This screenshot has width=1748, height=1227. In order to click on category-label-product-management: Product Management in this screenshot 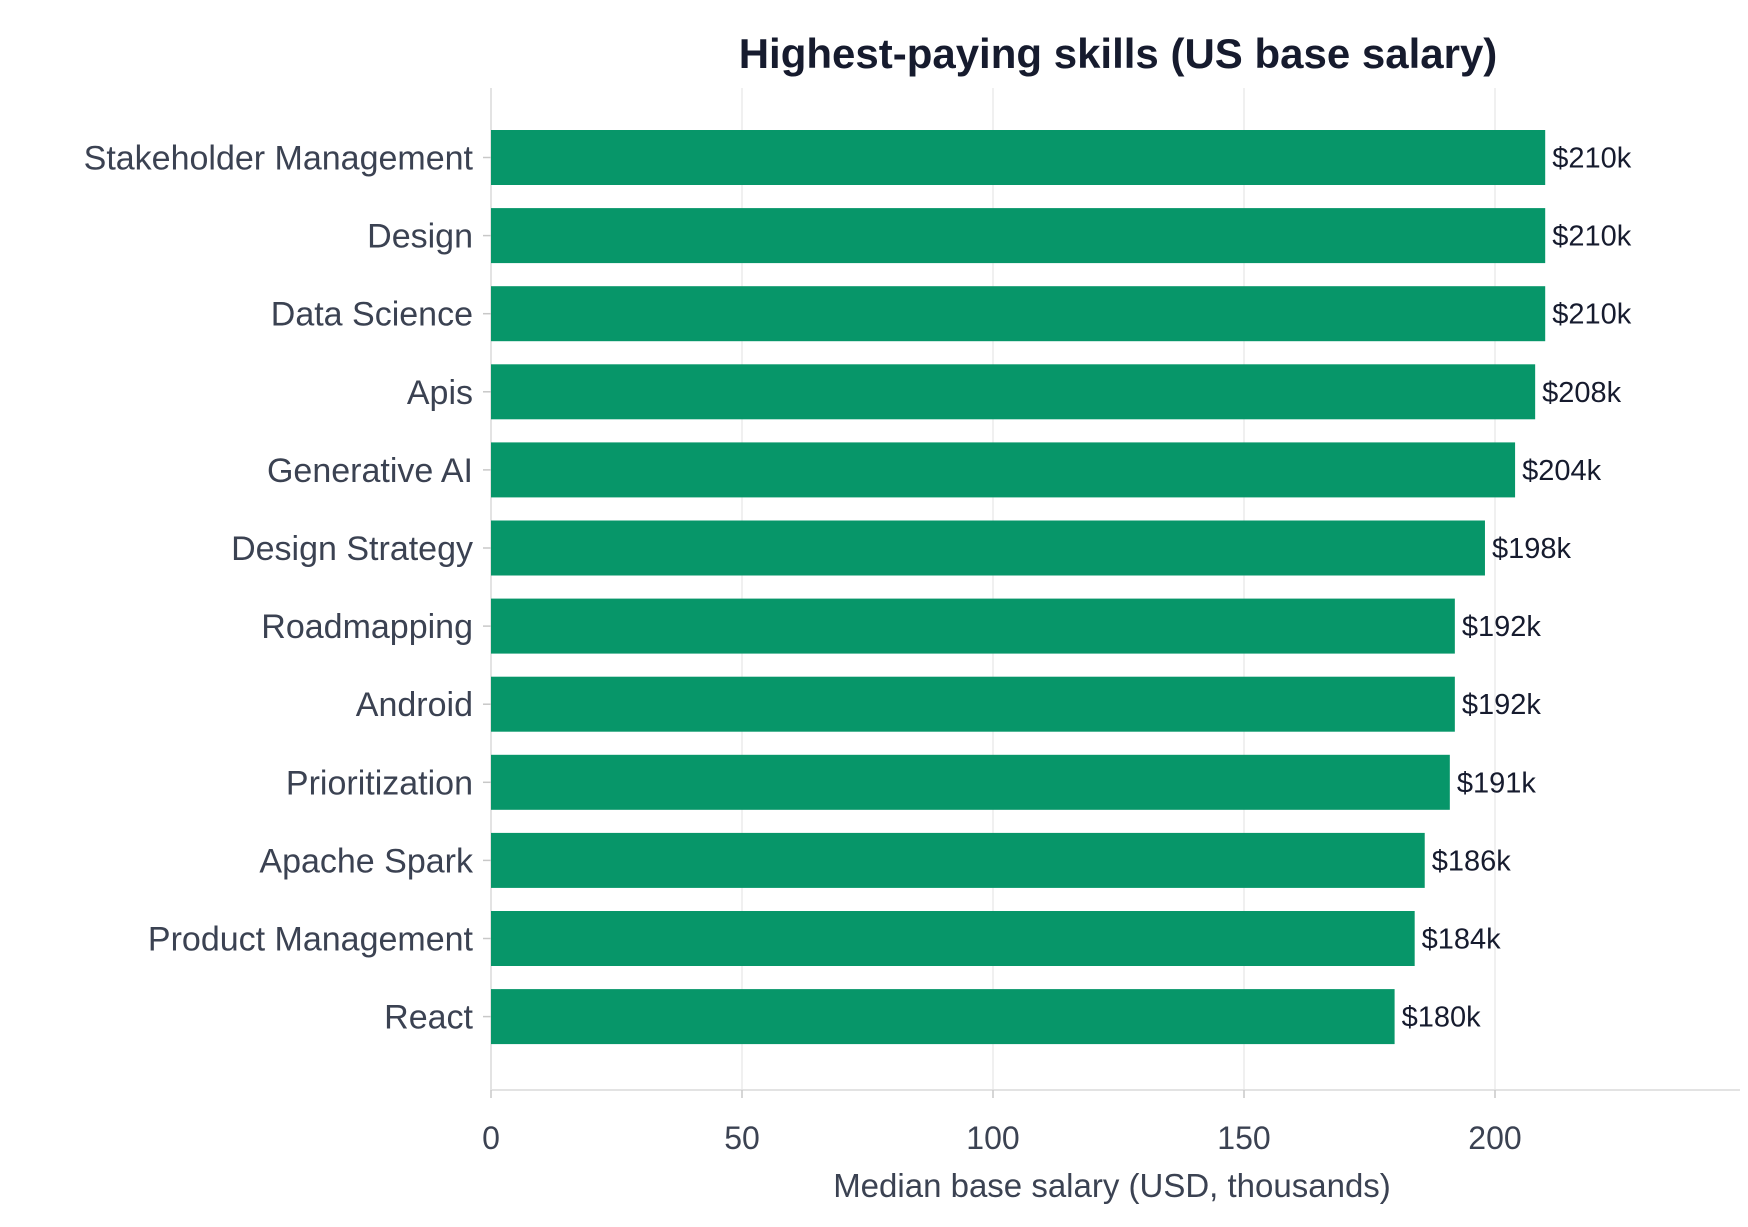, I will do `click(311, 940)`.